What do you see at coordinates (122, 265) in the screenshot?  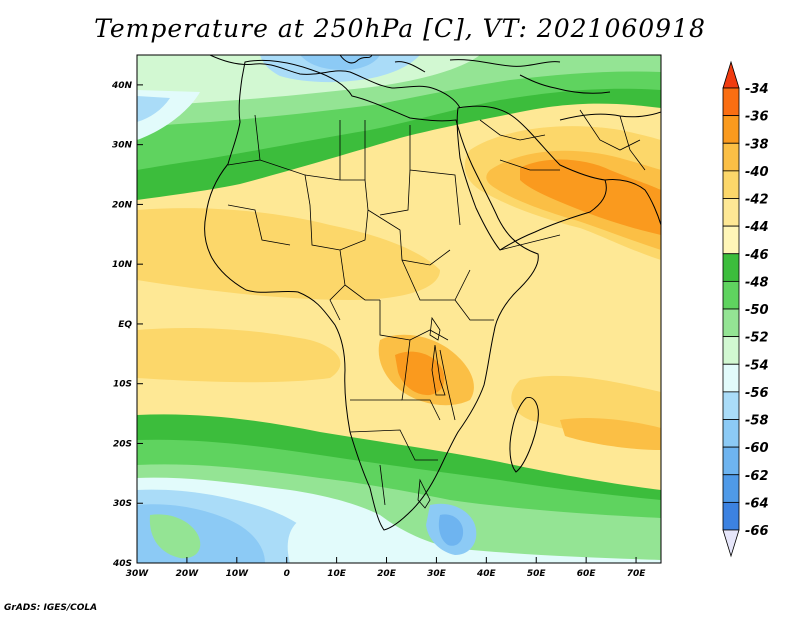 I see `y-tick-label: 10N` at bounding box center [122, 265].